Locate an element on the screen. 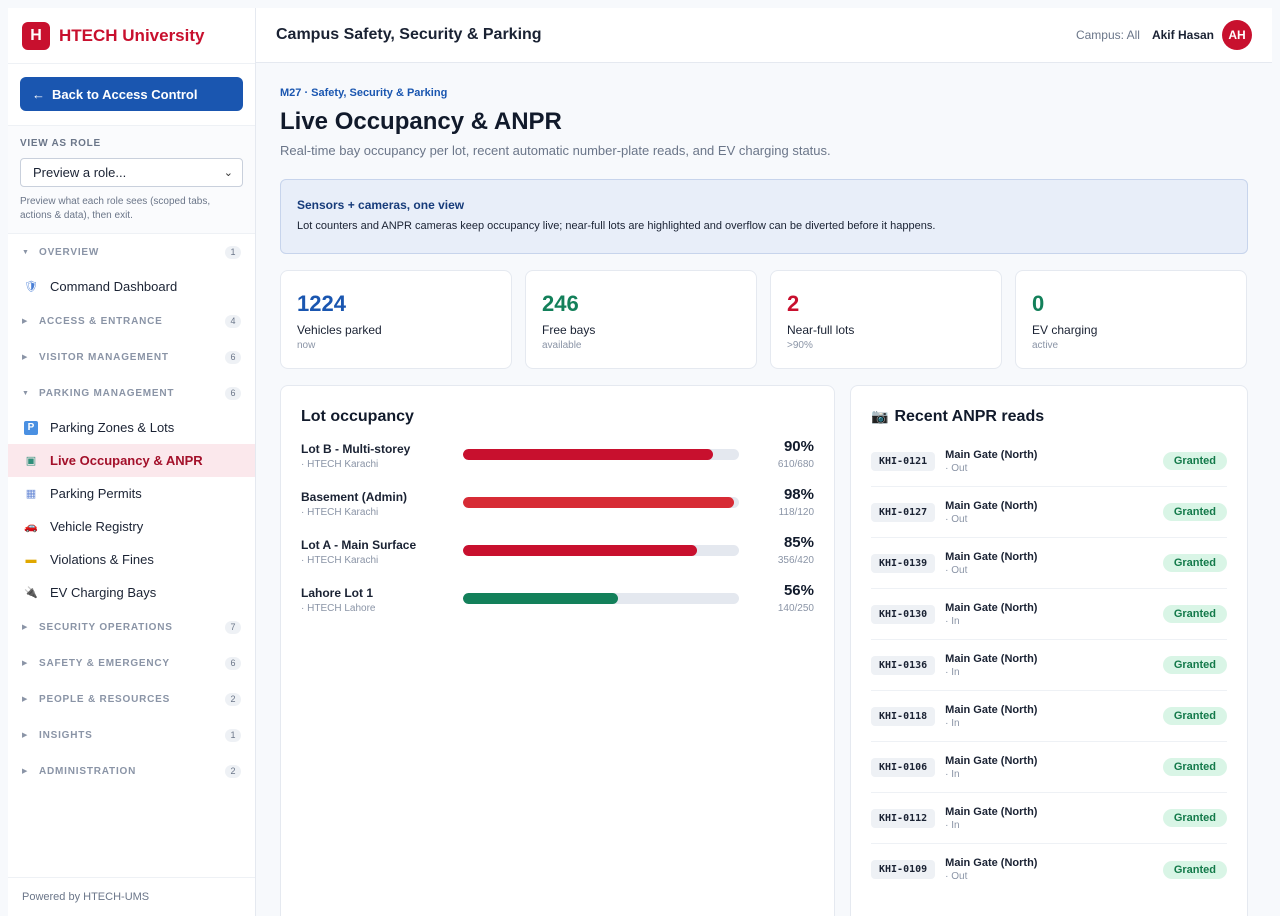 This screenshot has height=916, width=1280. anpr-title-row: 📷 Recent ANPR reads is located at coordinates (1049, 417).